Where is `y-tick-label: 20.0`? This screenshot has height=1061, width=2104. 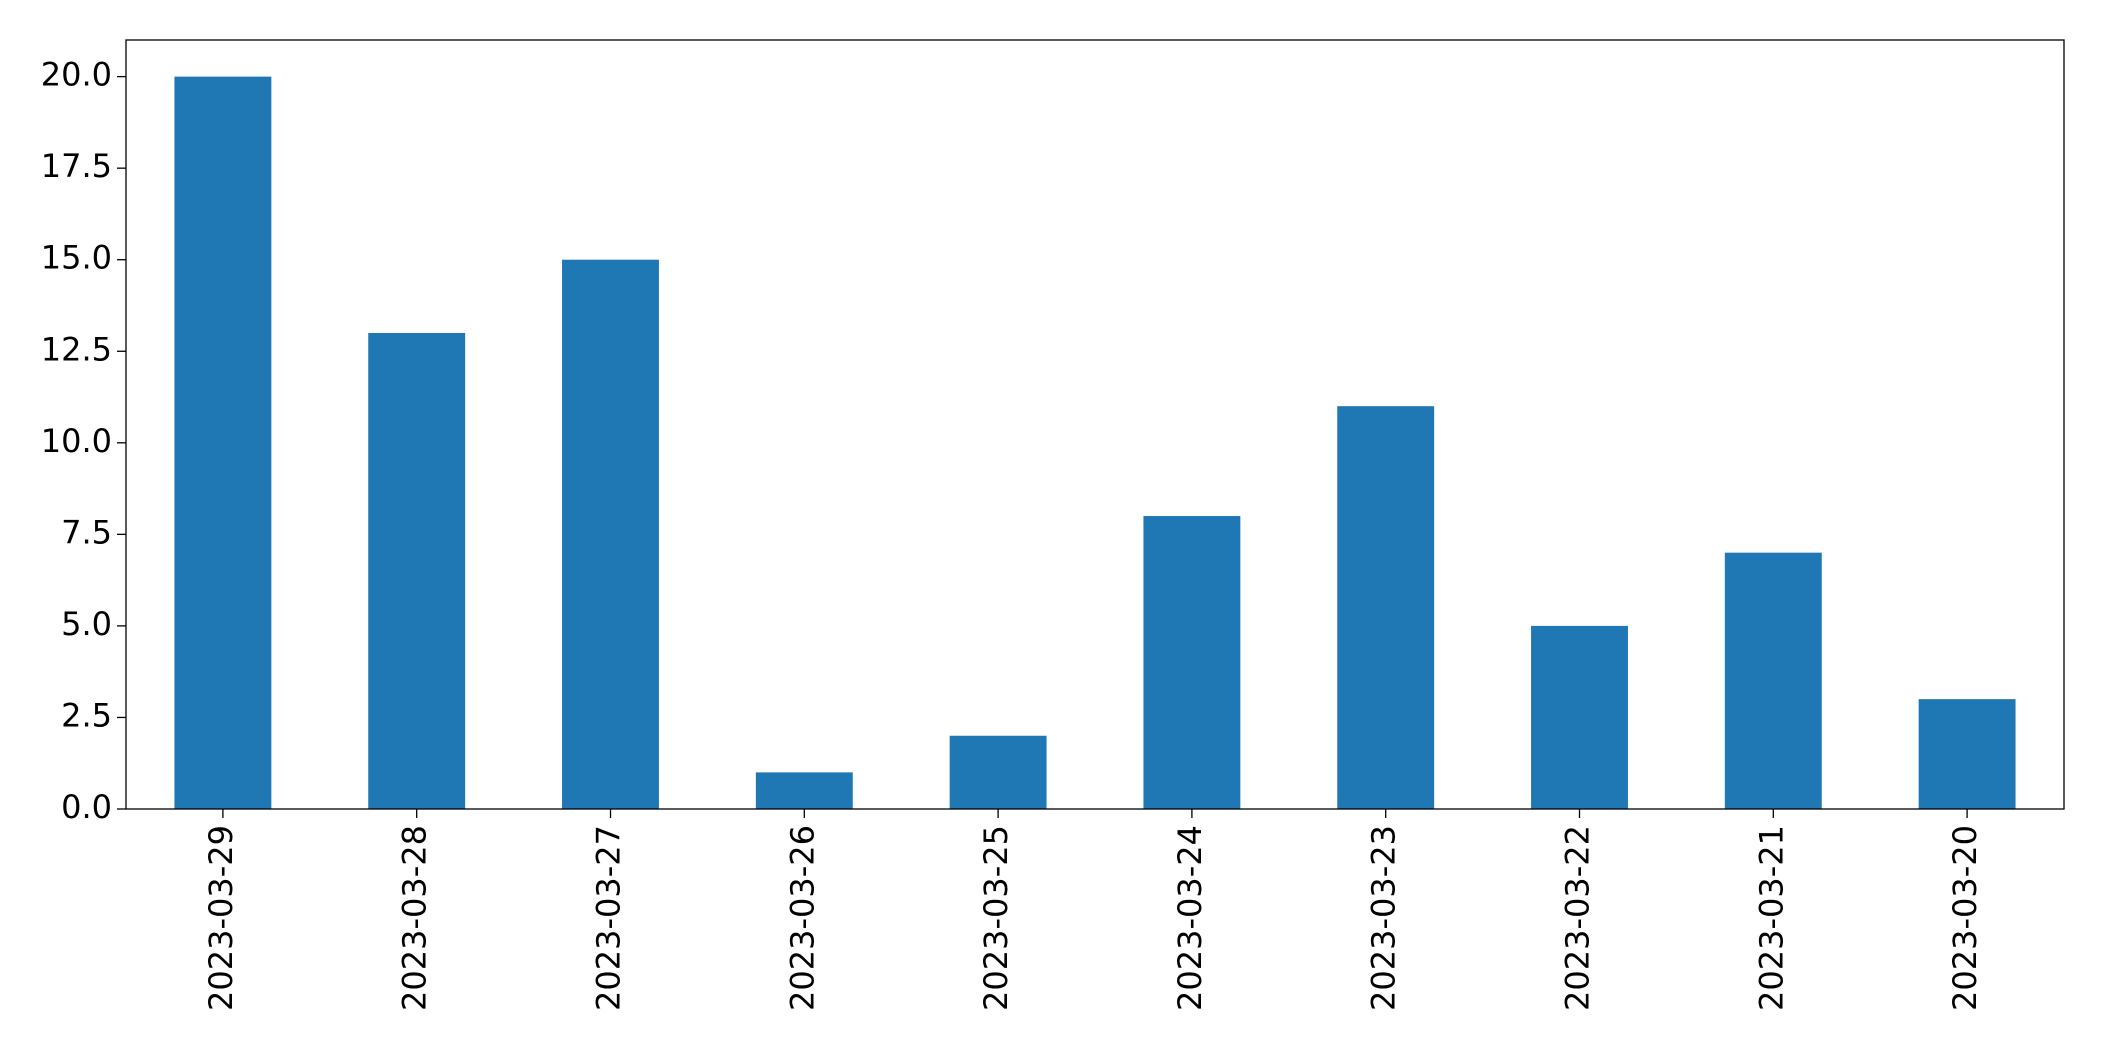
y-tick-label: 20.0 is located at coordinates (76, 75).